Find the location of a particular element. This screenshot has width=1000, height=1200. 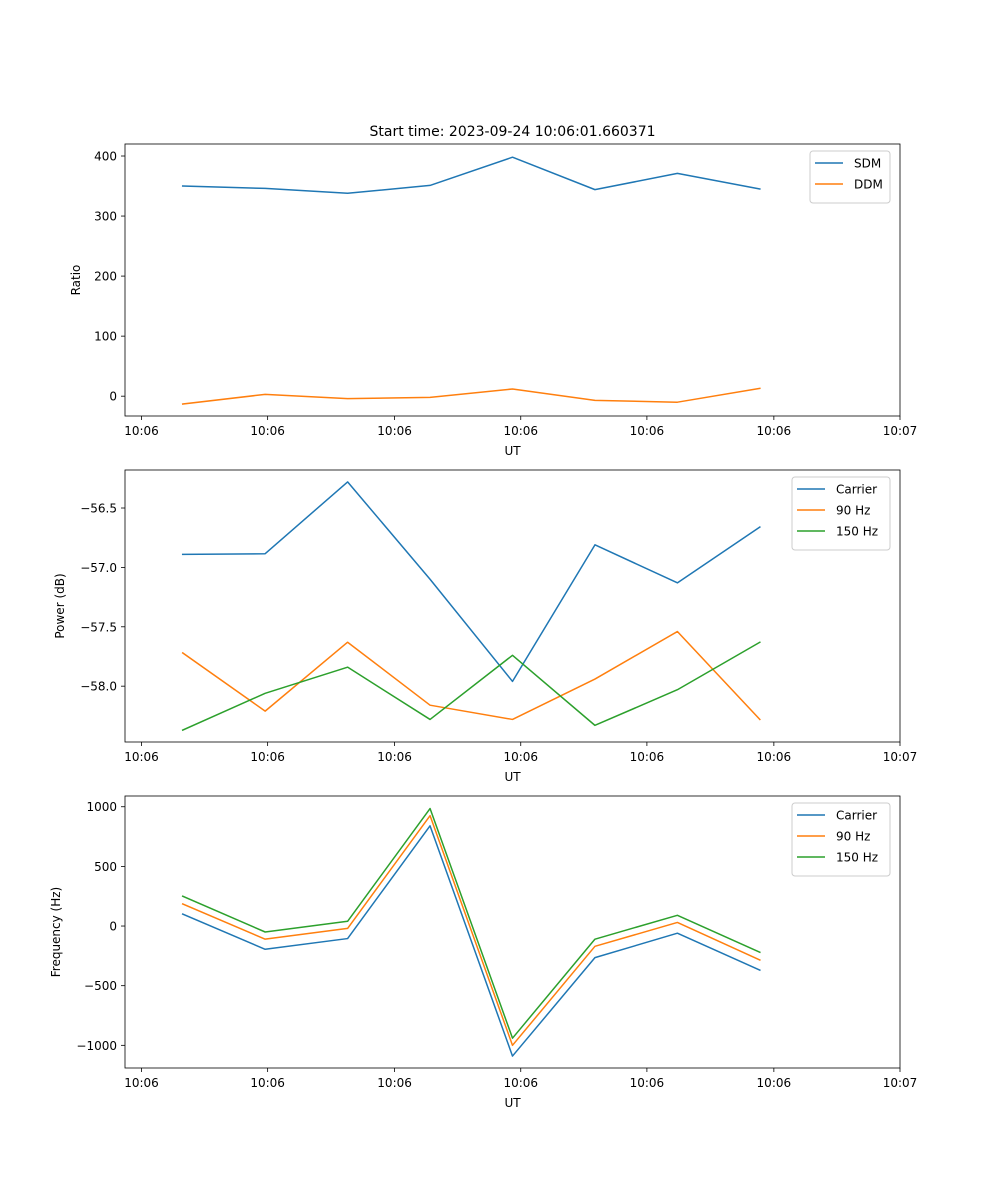

legend-entry: DDM is located at coordinates (868, 185).